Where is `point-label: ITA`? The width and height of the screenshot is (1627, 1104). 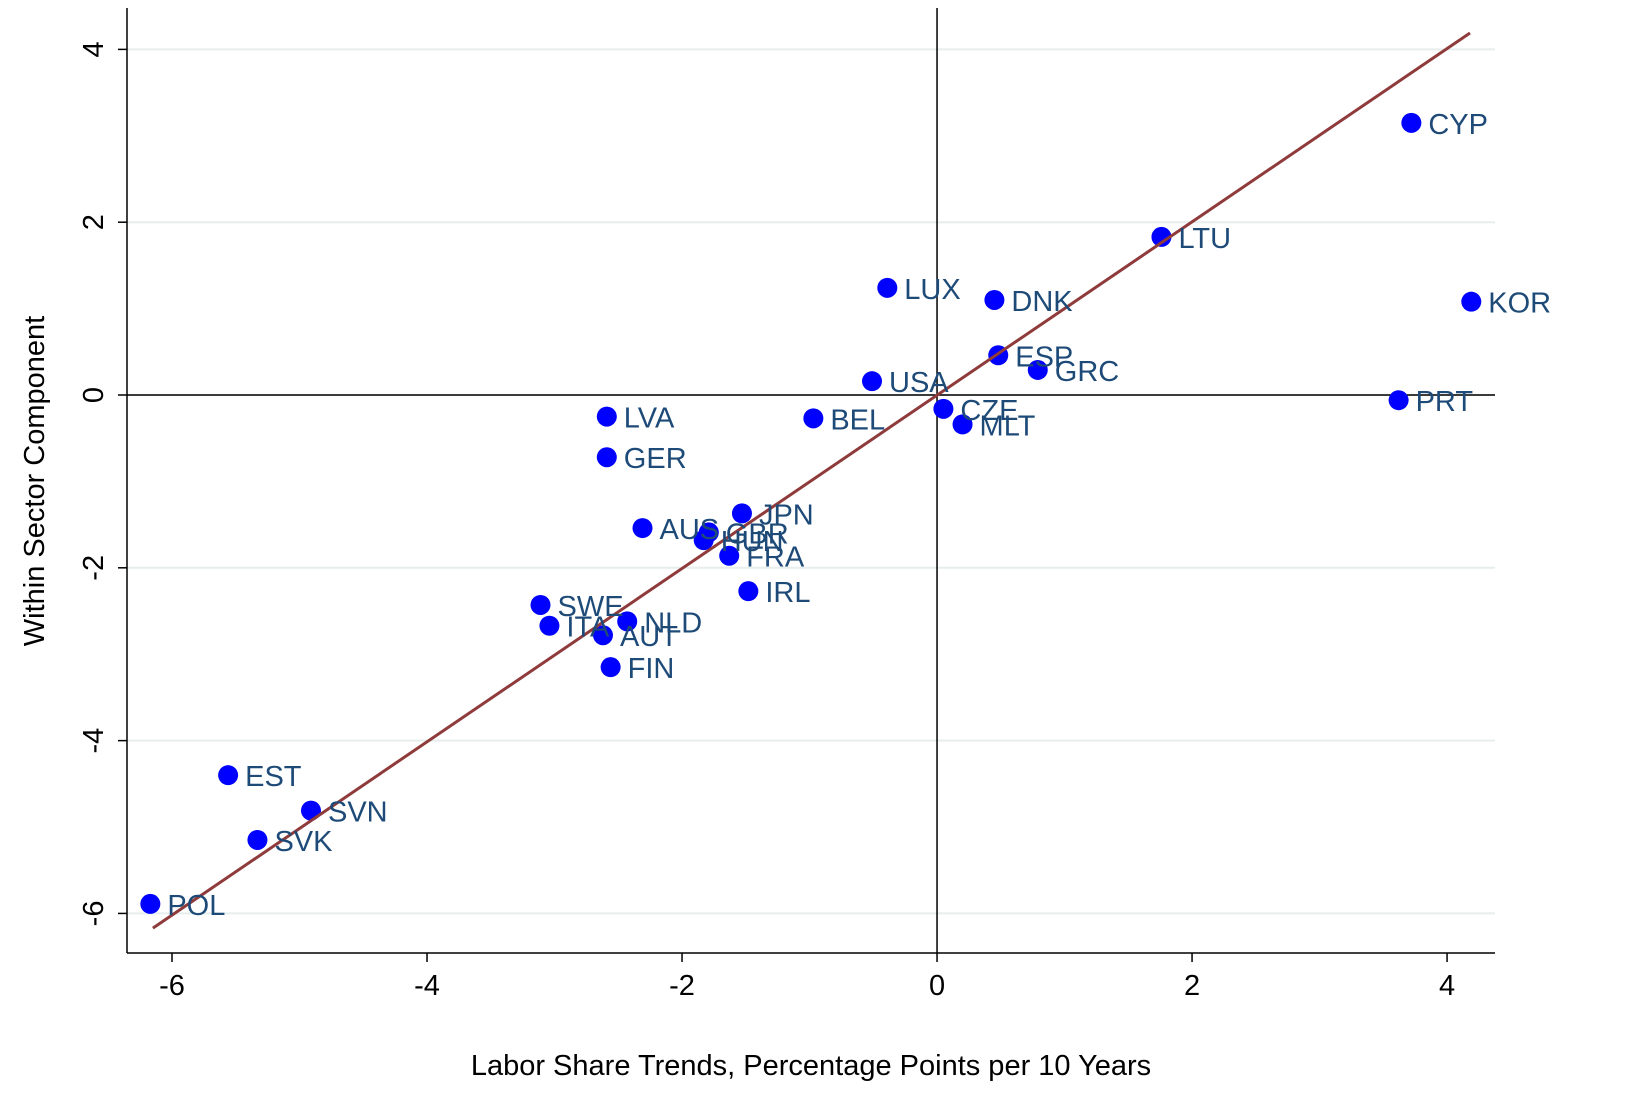
point-label: ITA is located at coordinates (588, 628).